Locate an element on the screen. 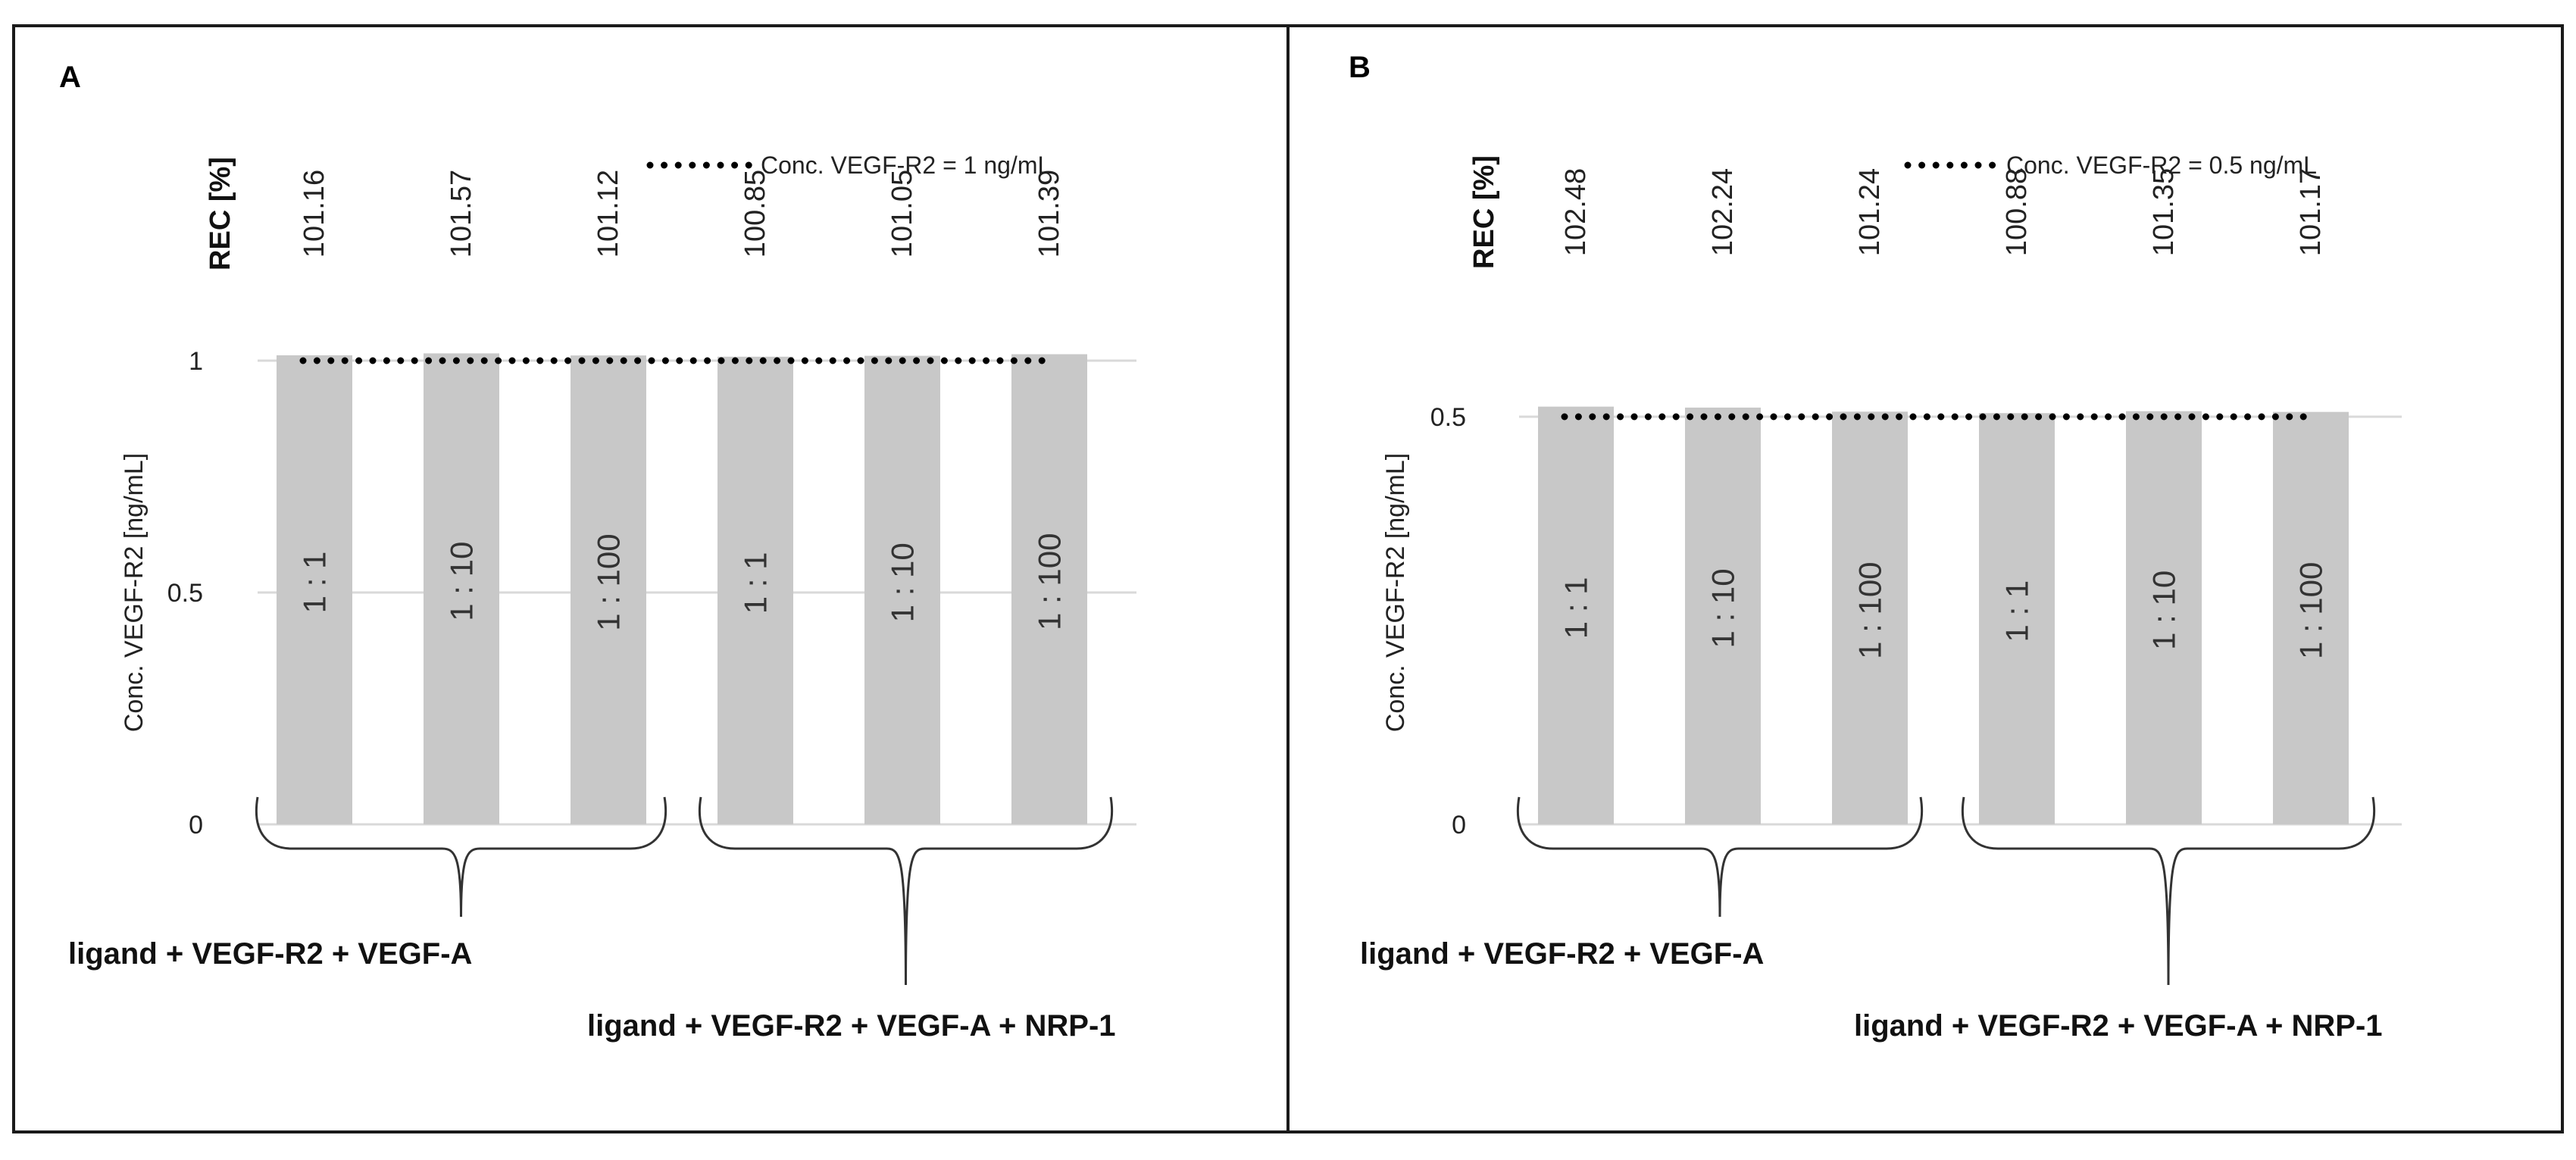 This screenshot has height=1160, width=2576. y-tick-label-a: 0.5 is located at coordinates (185, 593).